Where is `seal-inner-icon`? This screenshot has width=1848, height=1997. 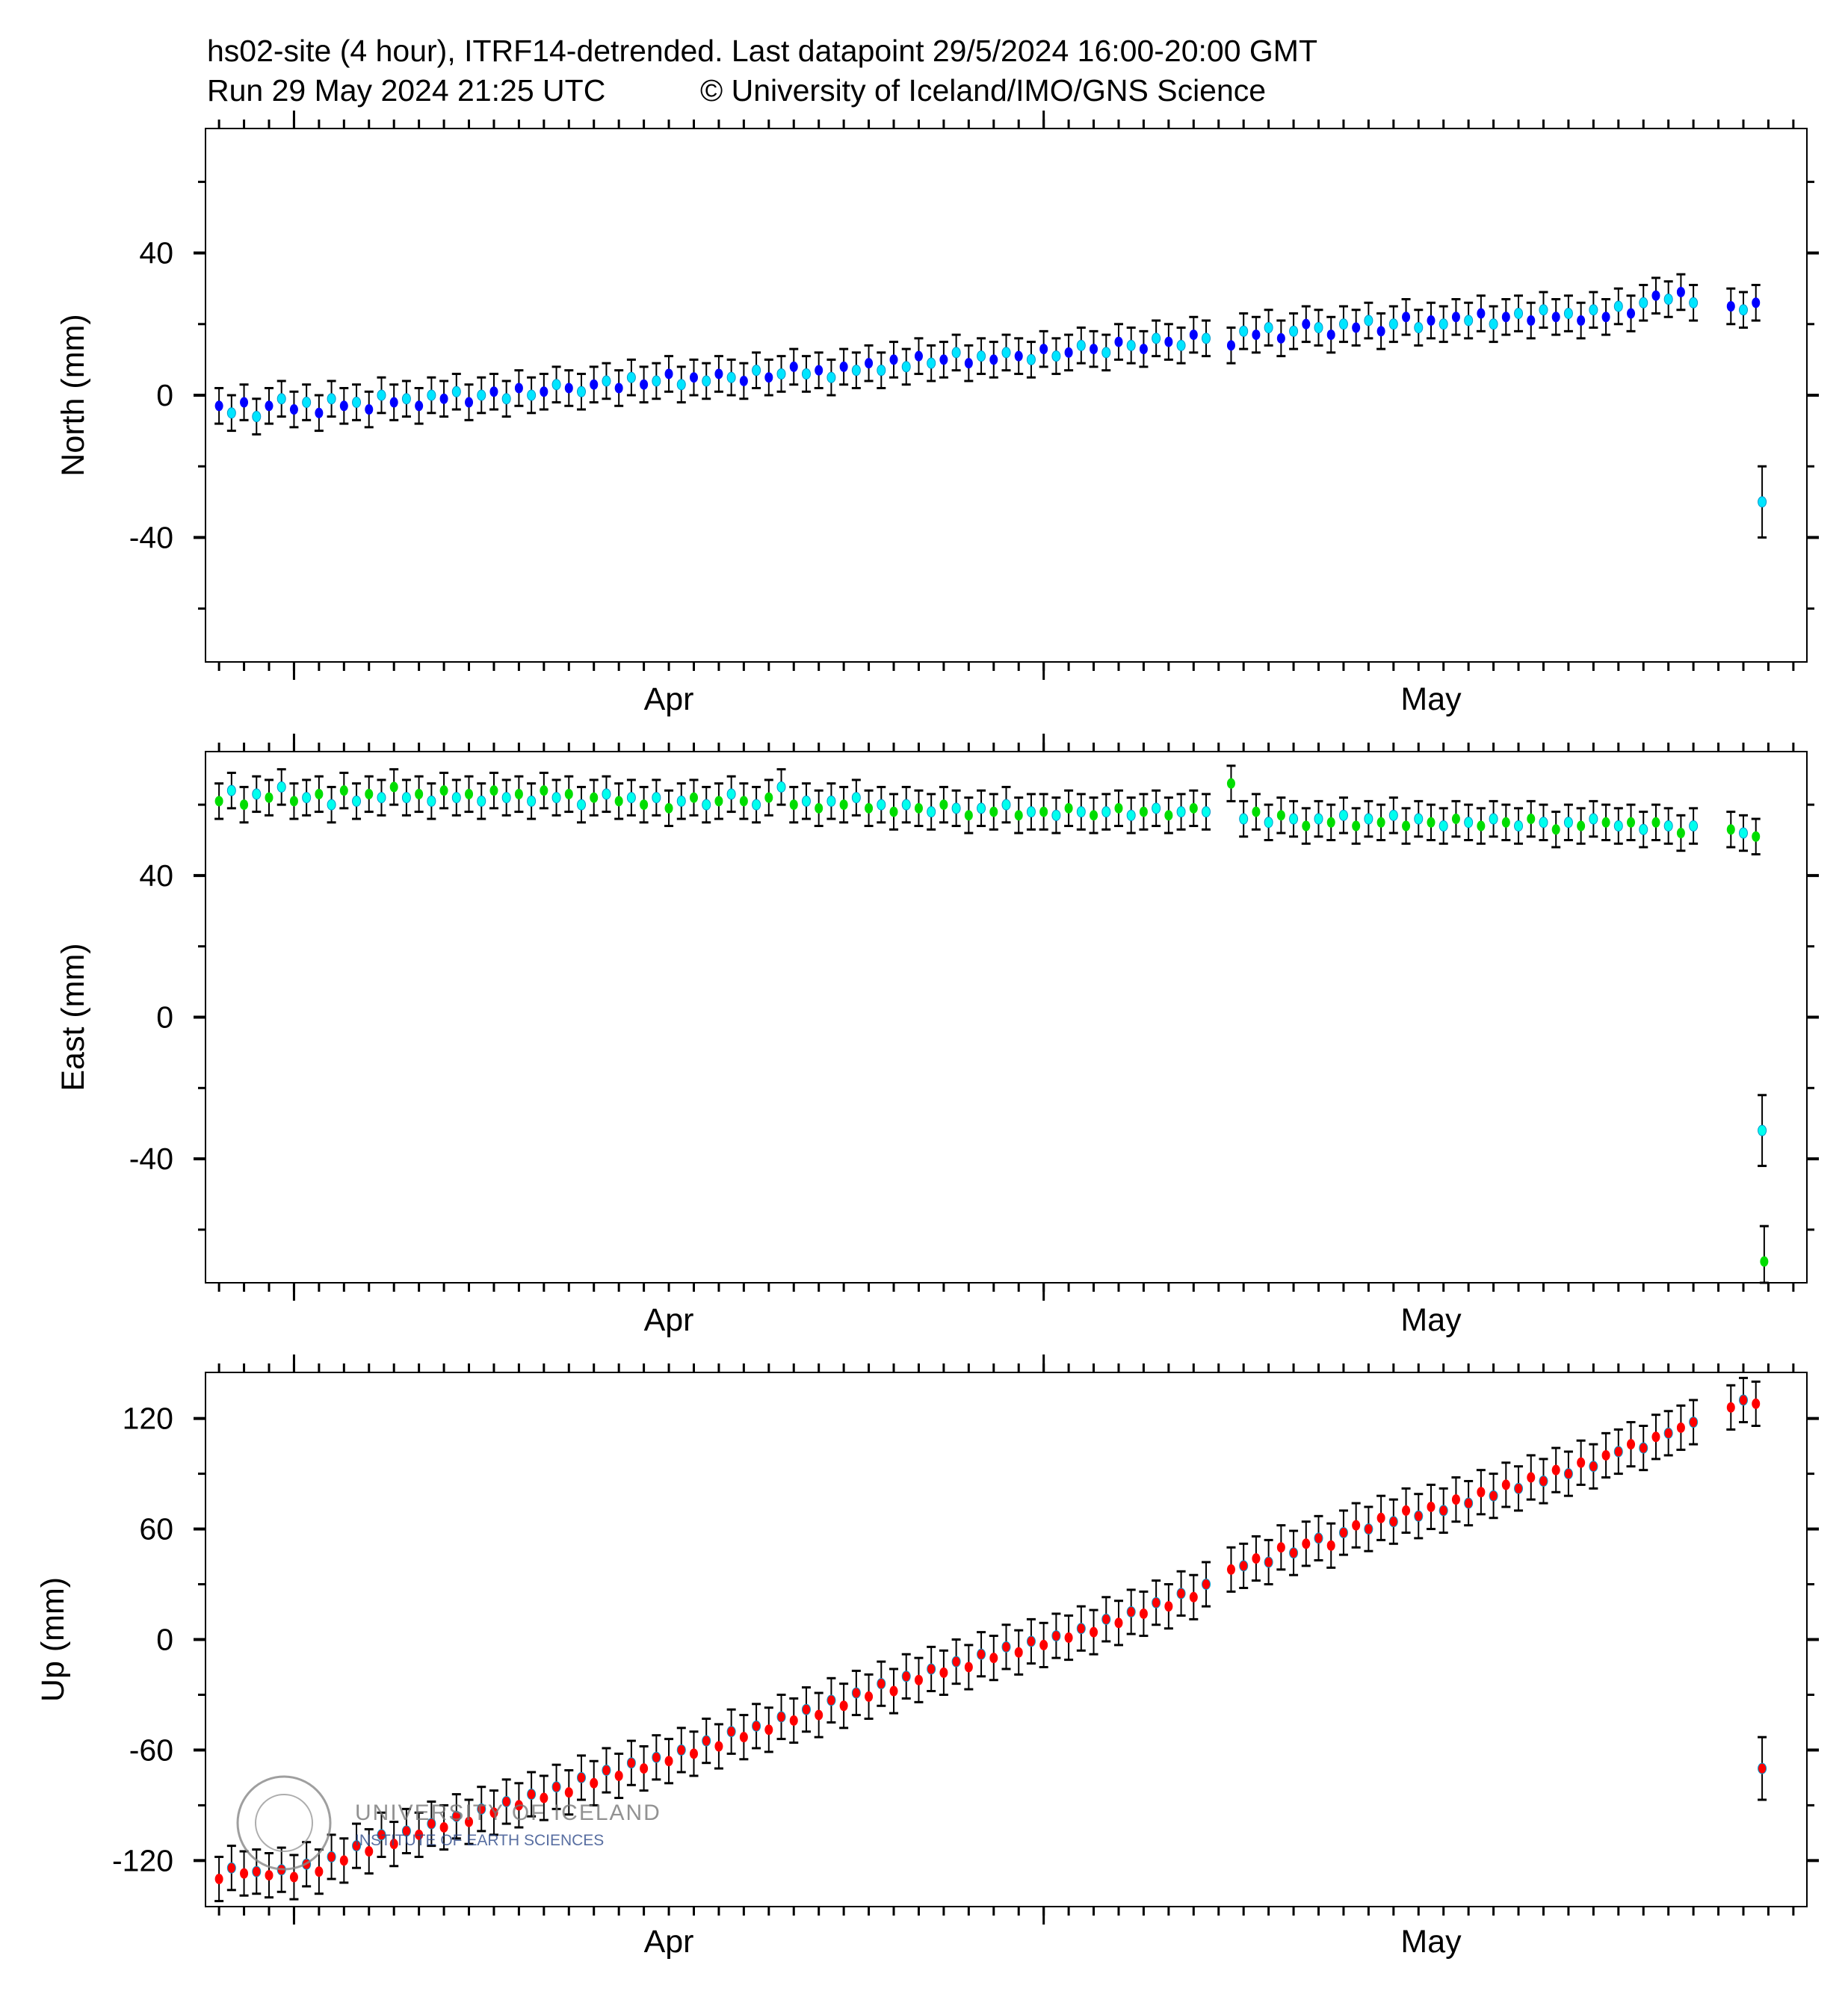 seal-inner-icon is located at coordinates (284, 1823).